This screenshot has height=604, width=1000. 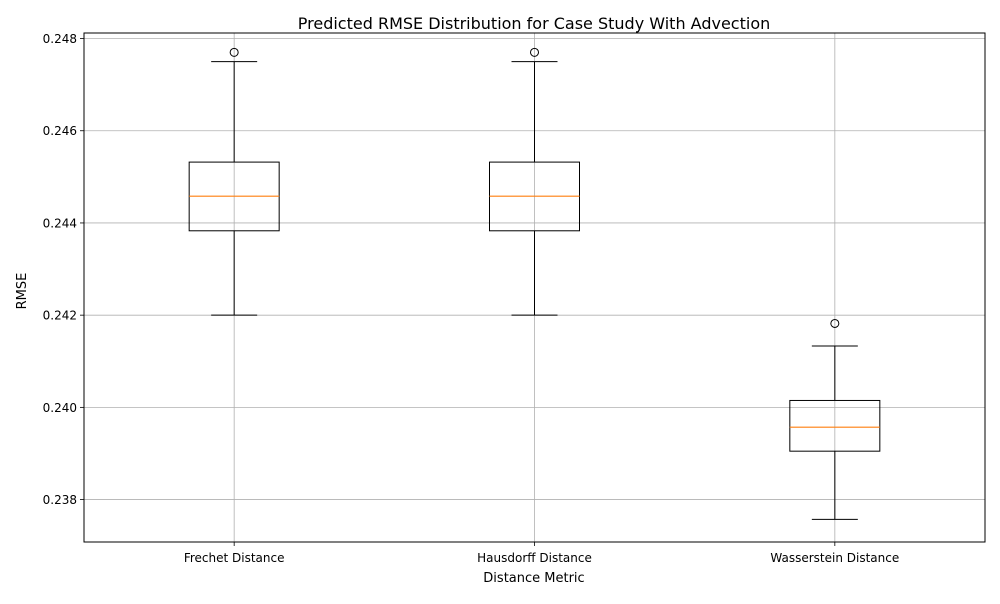 What do you see at coordinates (60, 223) in the screenshot?
I see `y-tick-label: 0.244` at bounding box center [60, 223].